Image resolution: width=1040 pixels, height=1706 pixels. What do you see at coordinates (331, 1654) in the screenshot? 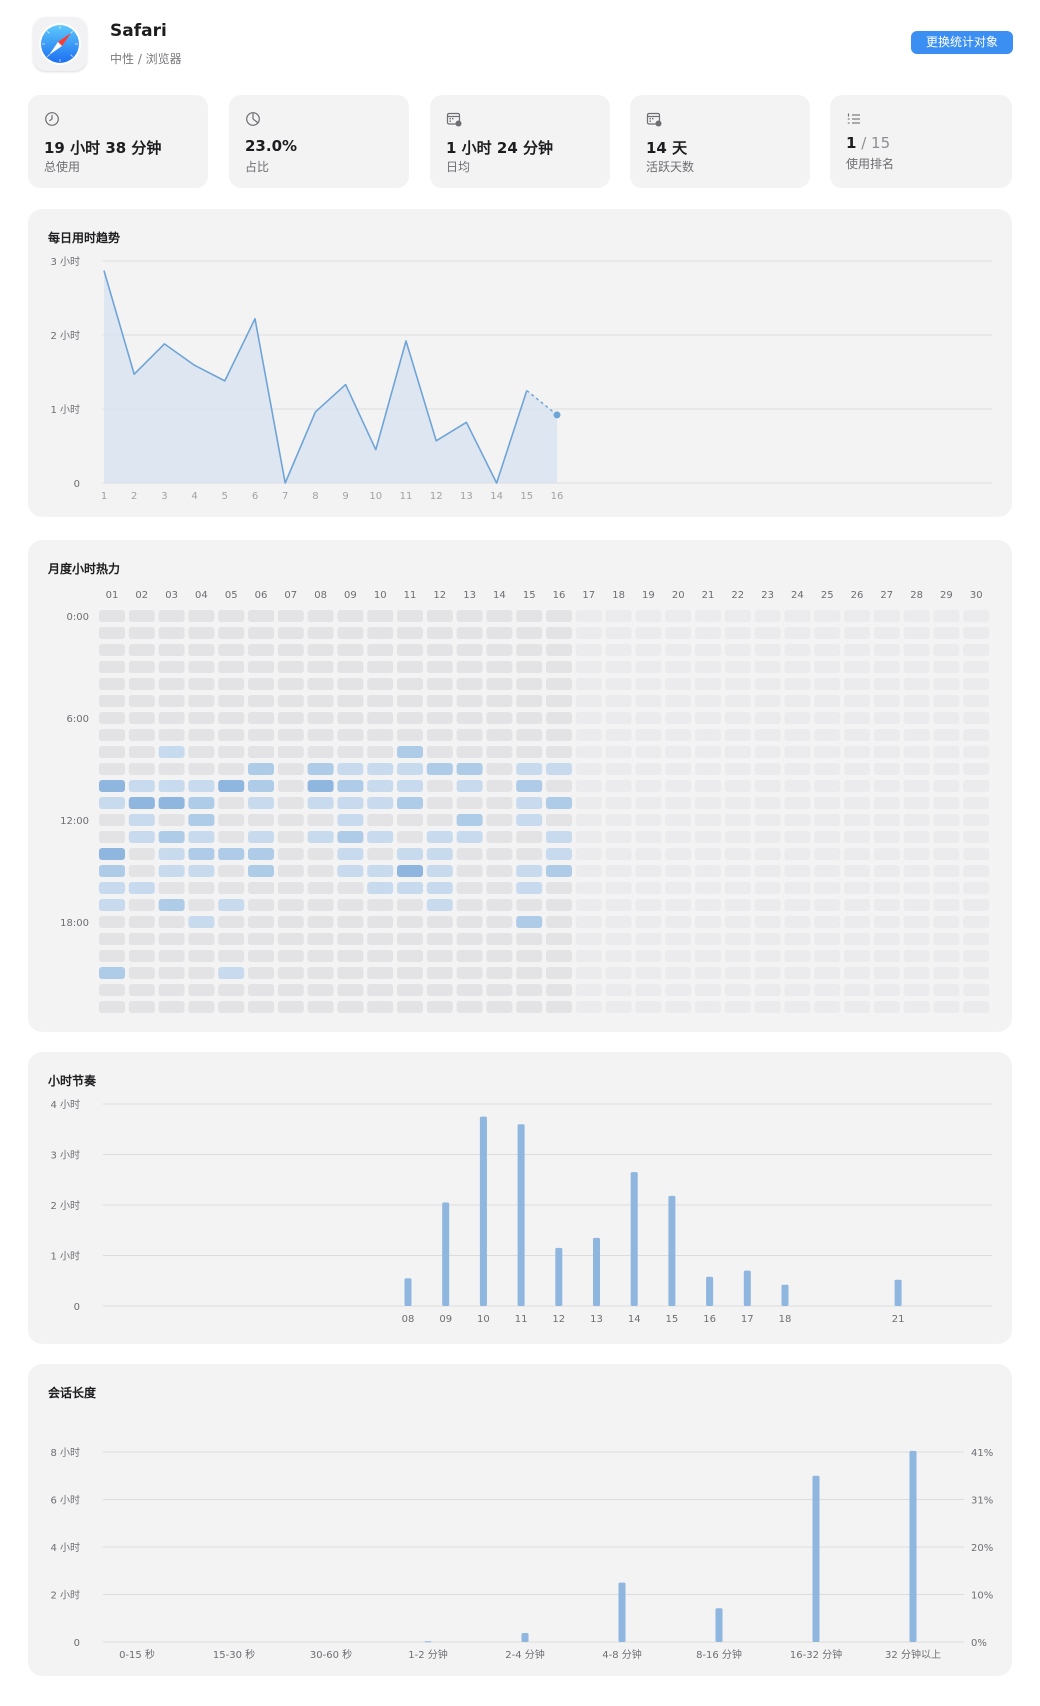
I see `x-tick-label: 30-60 秒` at bounding box center [331, 1654].